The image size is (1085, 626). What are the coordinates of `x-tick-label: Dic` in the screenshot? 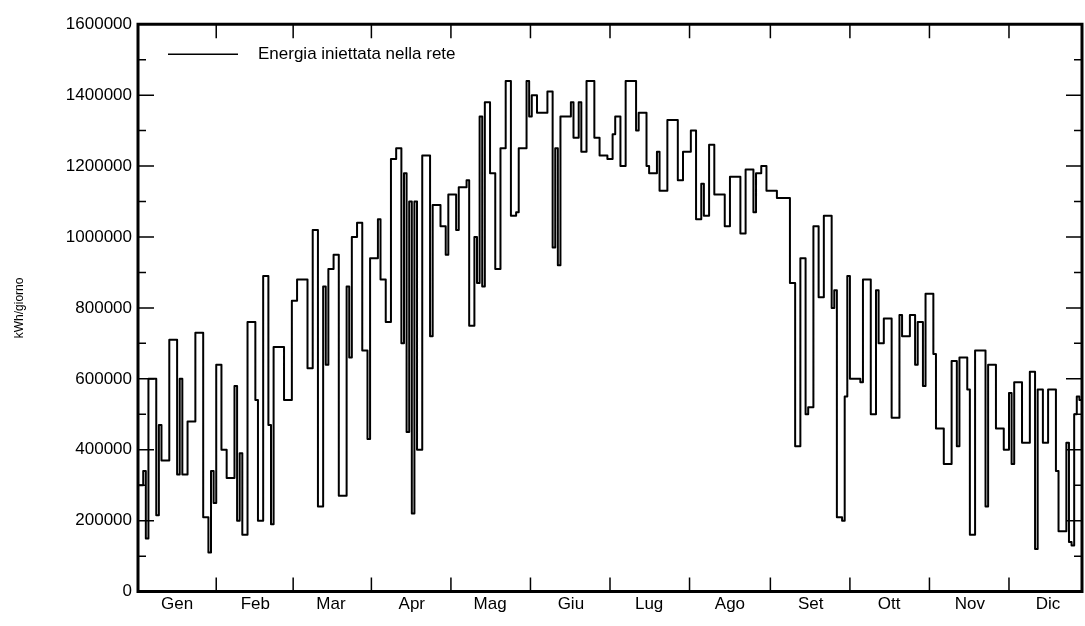 It's located at (1048, 604).